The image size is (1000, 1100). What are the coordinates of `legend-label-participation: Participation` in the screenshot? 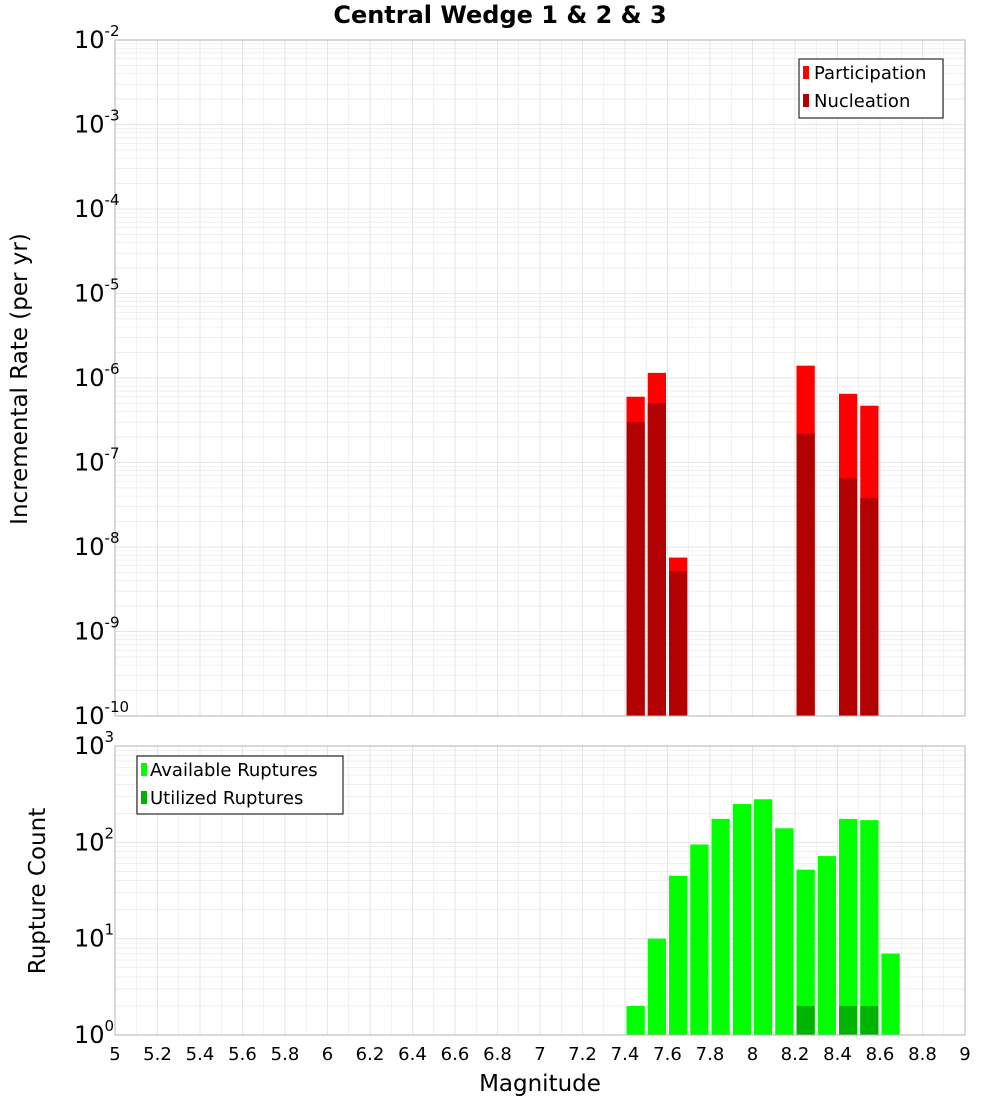 It's located at (870, 73).